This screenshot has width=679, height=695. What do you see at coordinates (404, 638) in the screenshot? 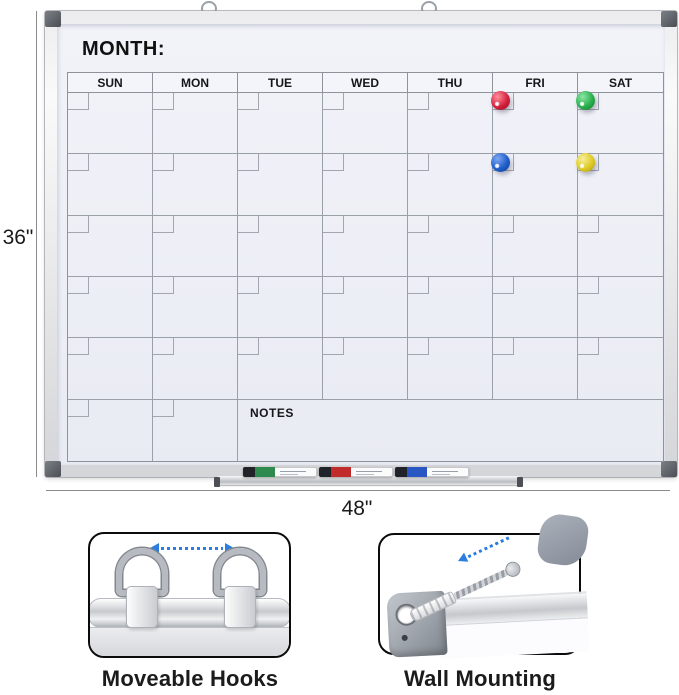
I see `screw-dot` at bounding box center [404, 638].